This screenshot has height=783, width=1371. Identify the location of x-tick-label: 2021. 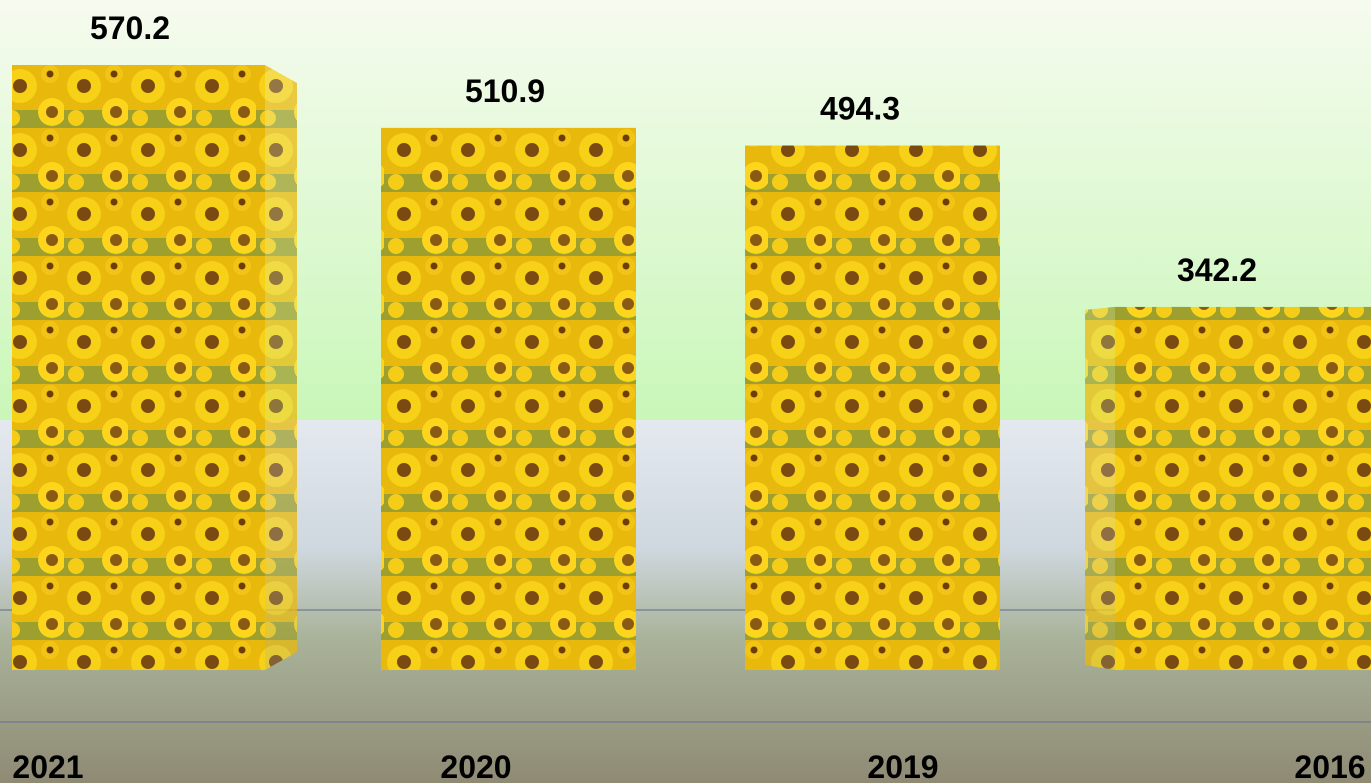
(47, 766).